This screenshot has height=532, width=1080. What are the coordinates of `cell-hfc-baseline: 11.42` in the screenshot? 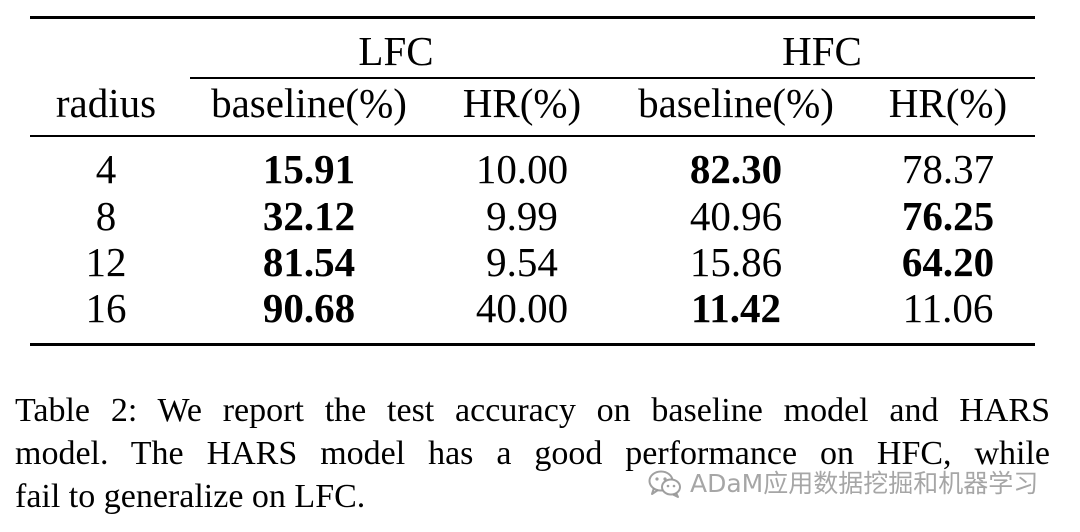 It's located at (736, 308).